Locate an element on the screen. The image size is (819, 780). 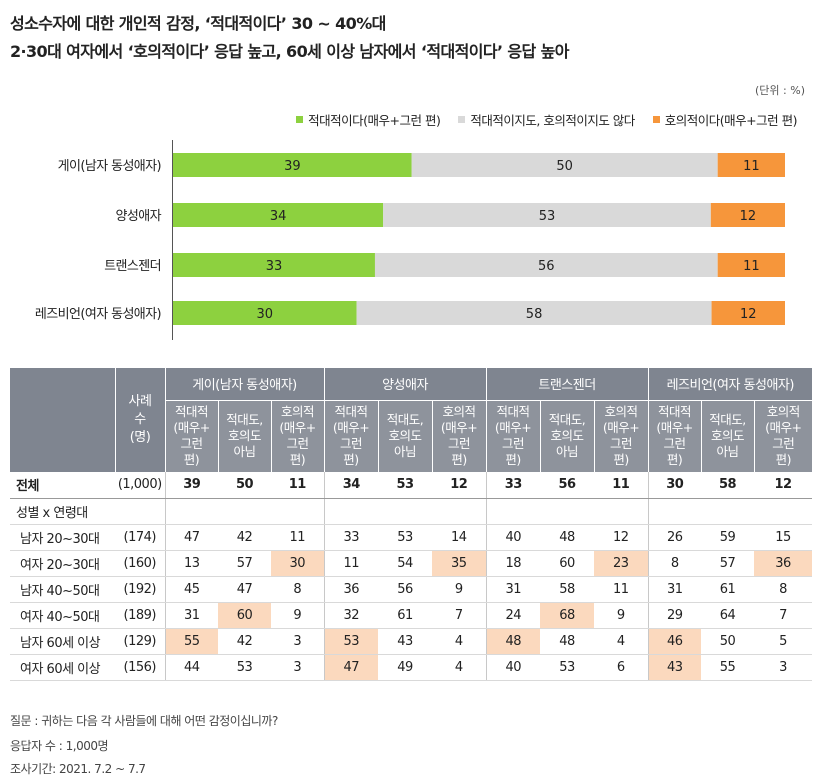
sample-size-cell: (192) is located at coordinates (140, 589).